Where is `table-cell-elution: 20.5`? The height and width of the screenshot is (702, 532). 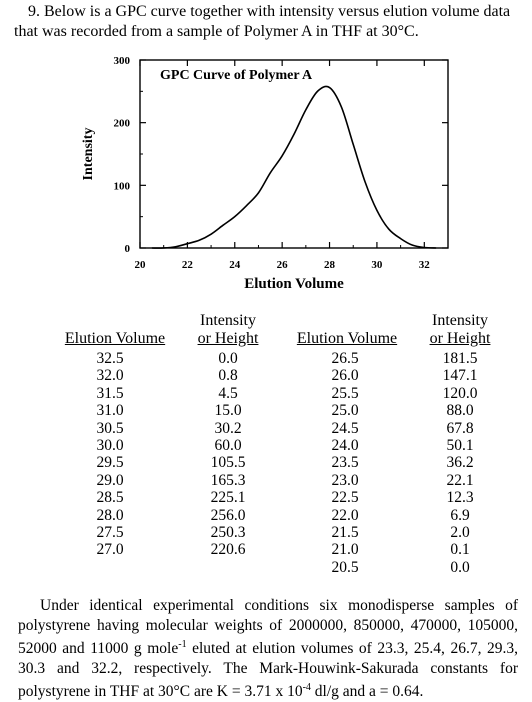 table-cell-elution: 20.5 is located at coordinates (345, 567).